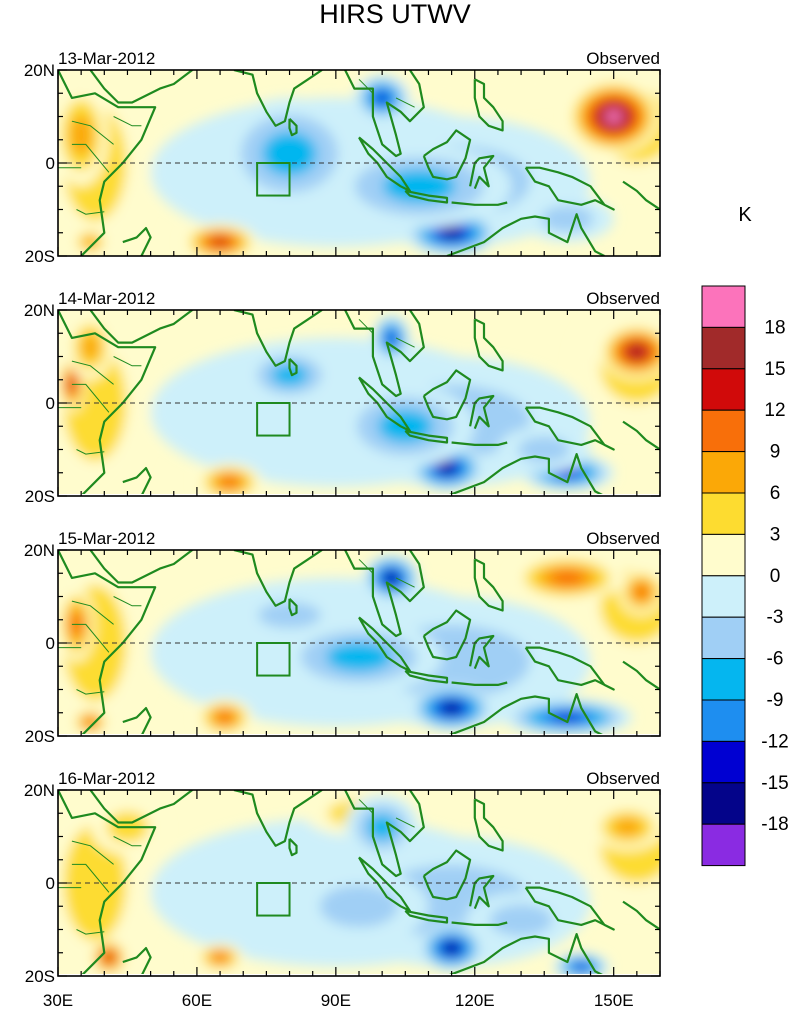 Image resolution: width=791 pixels, height=1013 pixels. What do you see at coordinates (774, 824) in the screenshot?
I see `colorbar-level-label: -18` at bounding box center [774, 824].